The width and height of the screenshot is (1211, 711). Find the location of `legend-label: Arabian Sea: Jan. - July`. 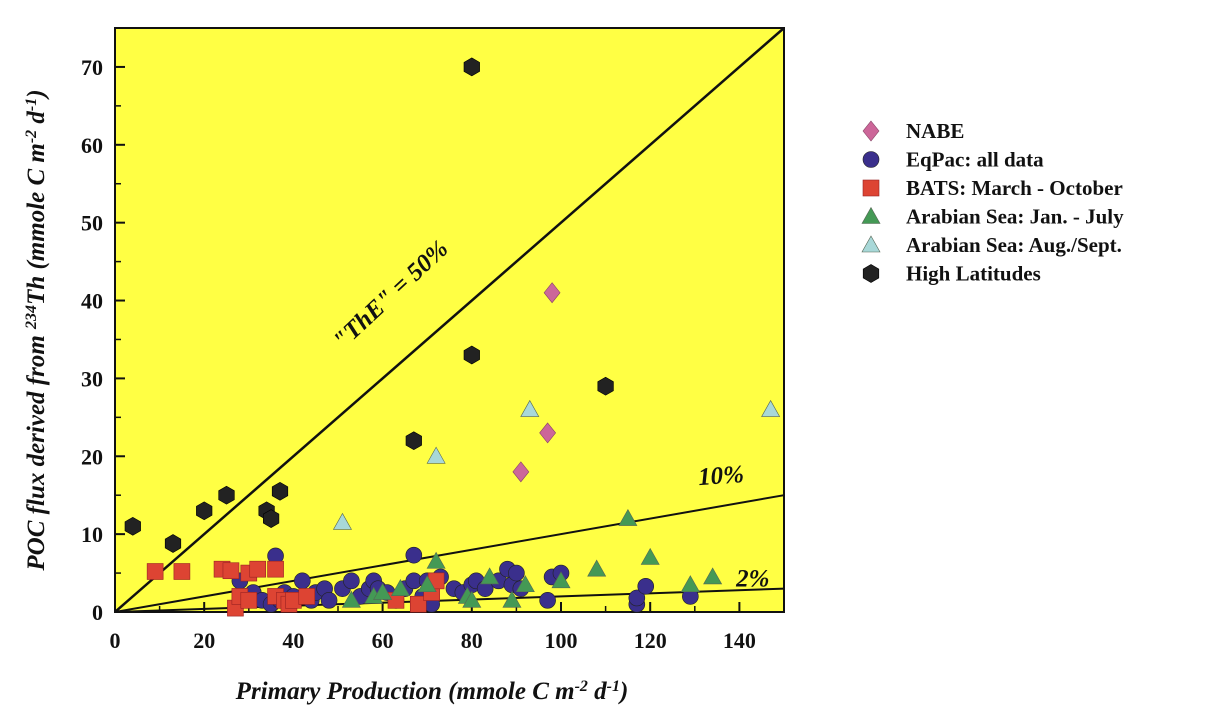

legend-label: Arabian Sea: Jan. - July is located at coordinates (1015, 217).